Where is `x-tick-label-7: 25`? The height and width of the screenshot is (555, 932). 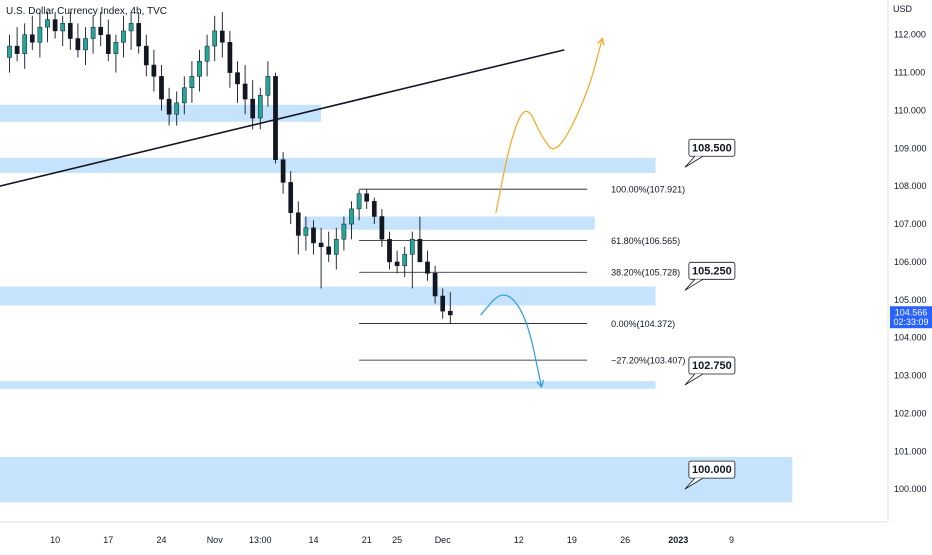 x-tick-label-7: 25 is located at coordinates (397, 540).